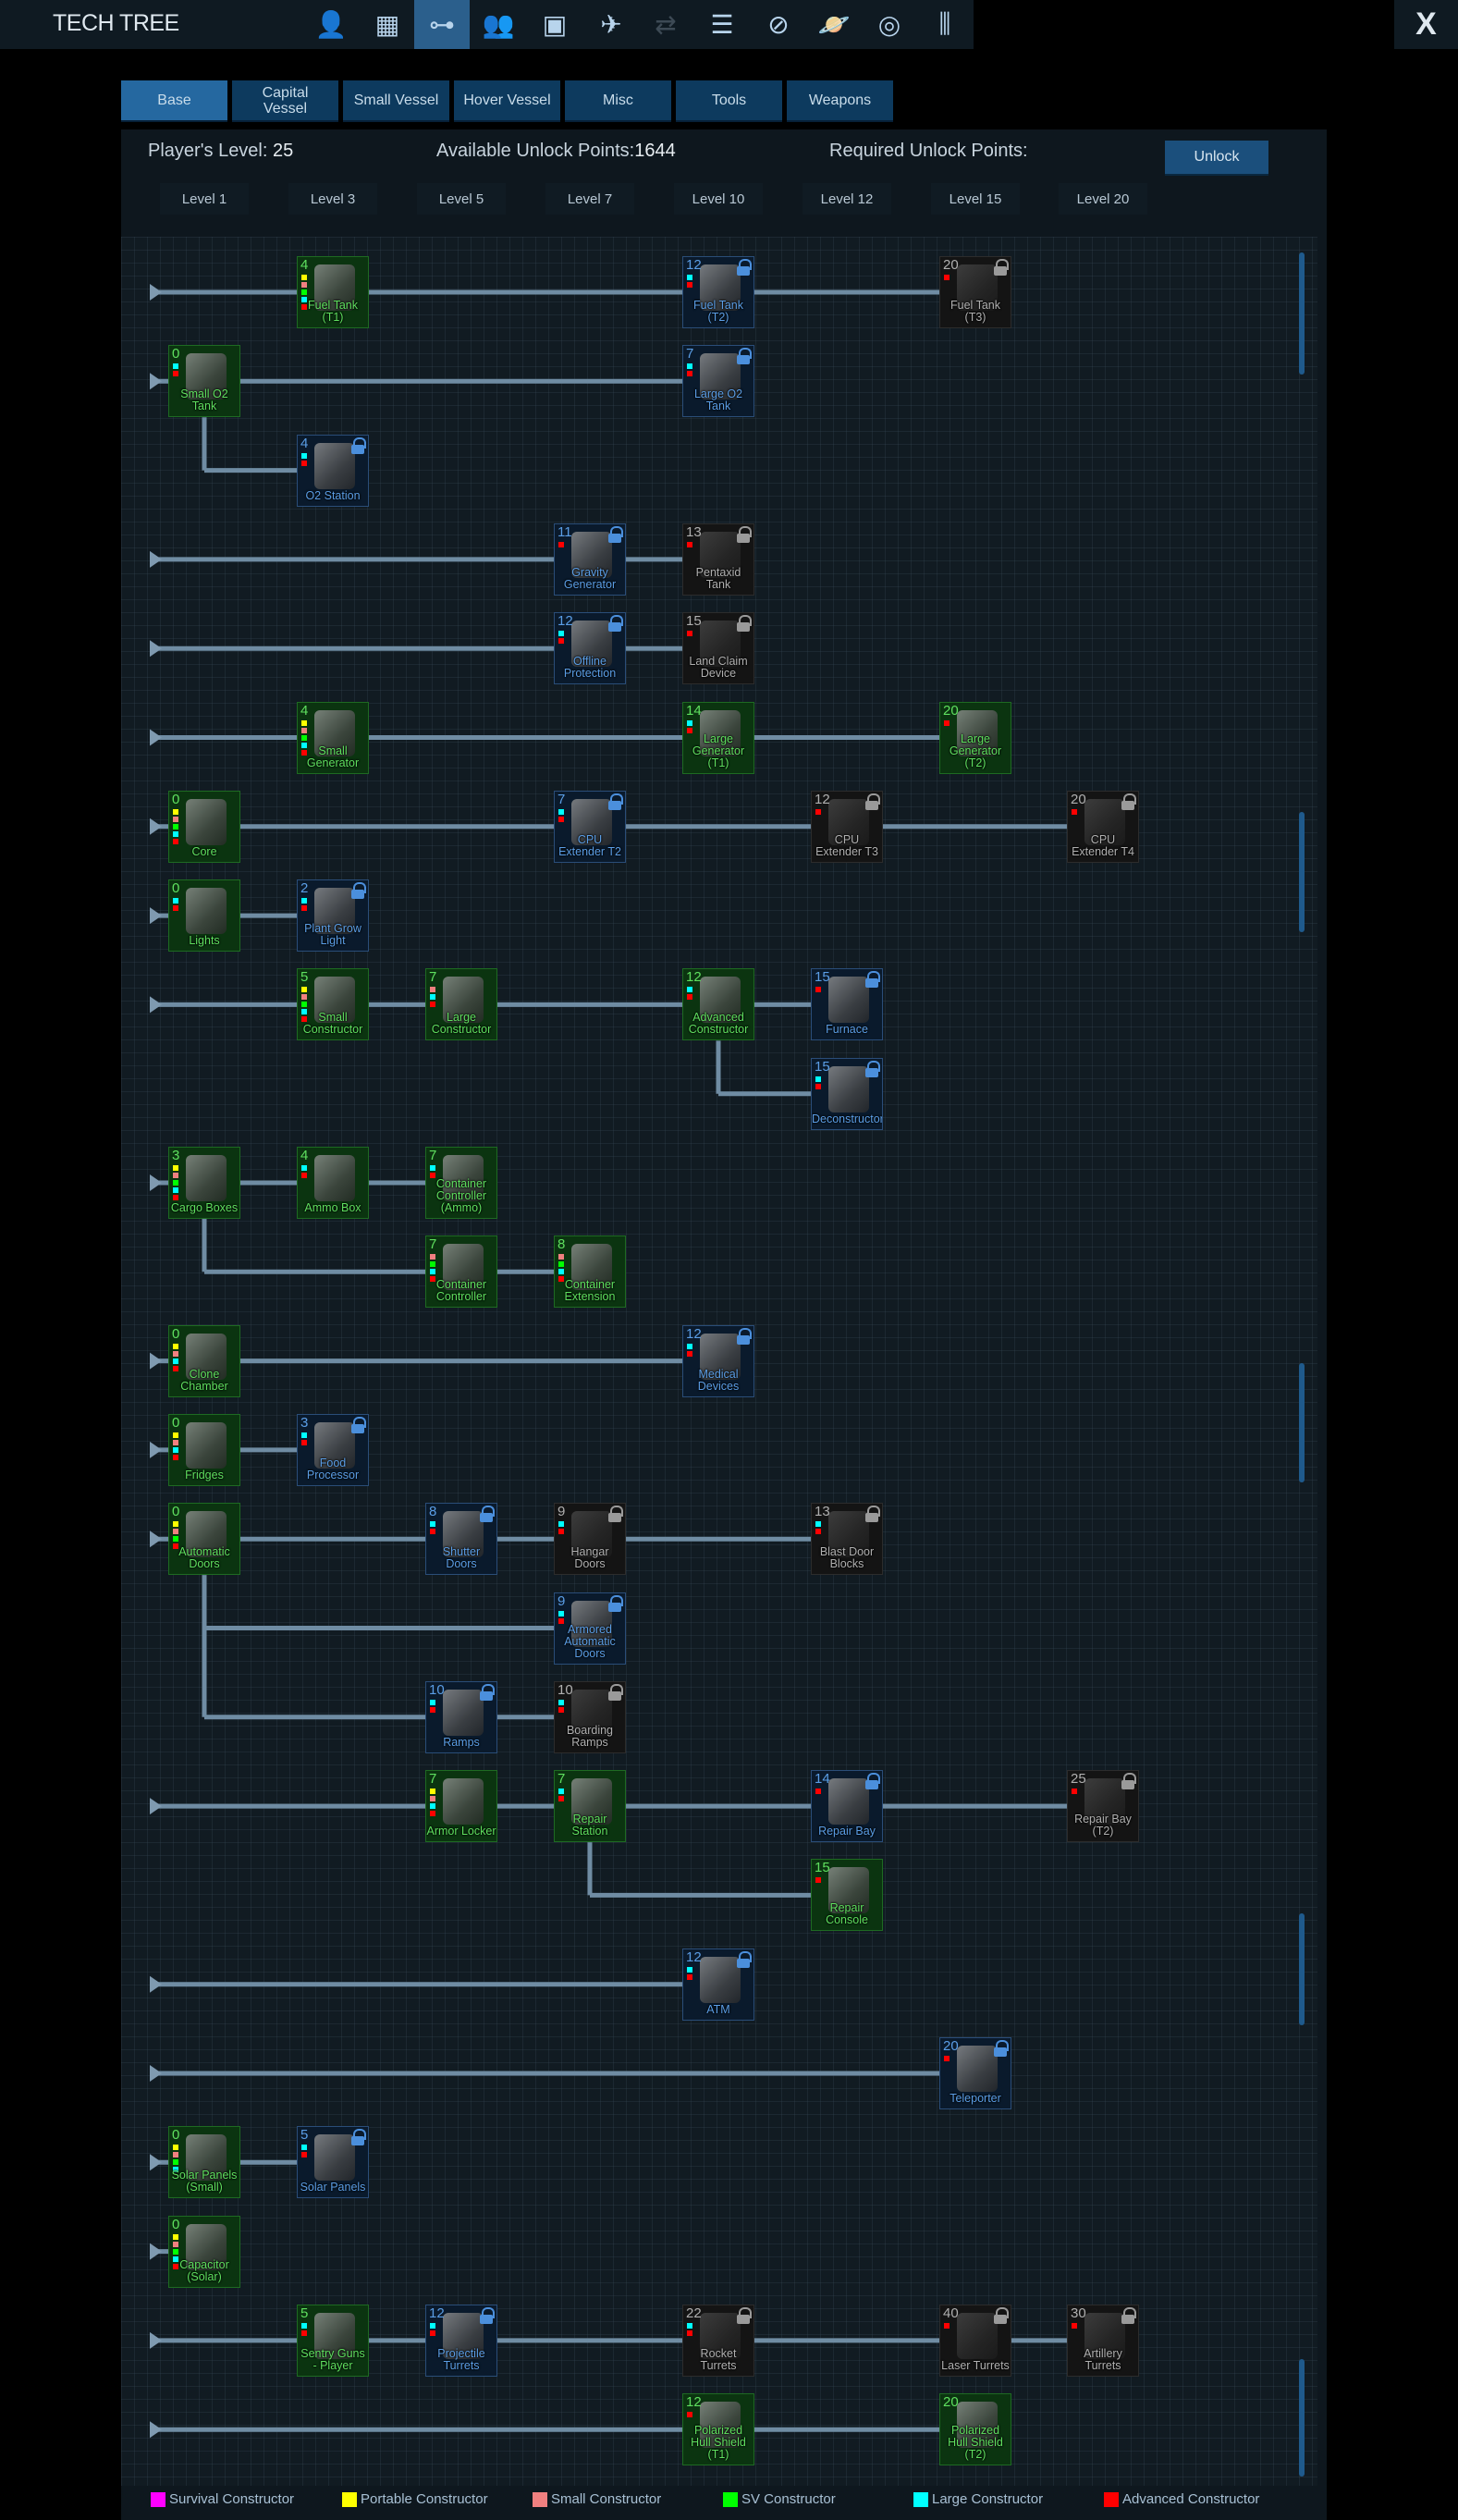 The width and height of the screenshot is (1458, 2520). Describe the element at coordinates (461, 1716) in the screenshot. I see `tech-node: 10 Ramps` at that location.